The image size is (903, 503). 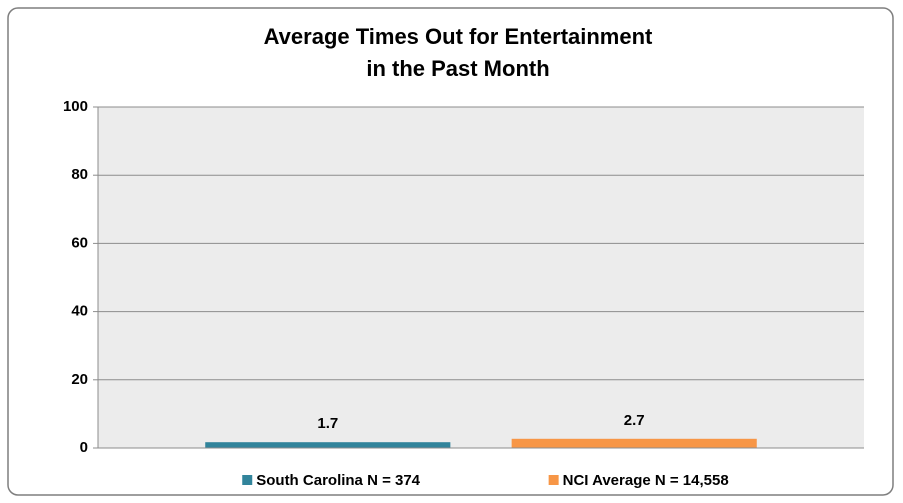 What do you see at coordinates (634, 420) in the screenshot?
I see `data-label: 2.7` at bounding box center [634, 420].